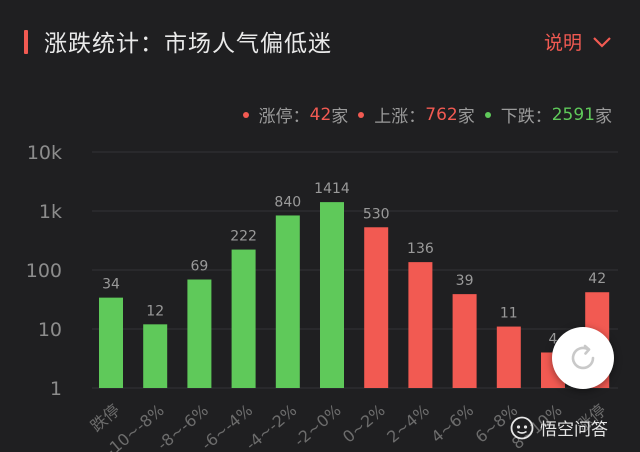 The height and width of the screenshot is (452, 640). Describe the element at coordinates (332, 189) in the screenshot. I see `bar-value-label: 1414` at that location.